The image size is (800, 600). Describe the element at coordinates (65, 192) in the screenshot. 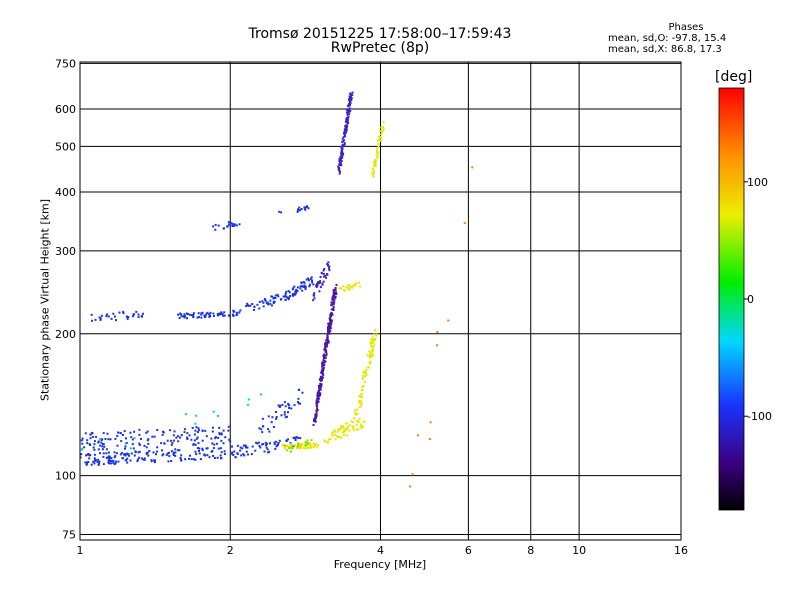

I see `y-tick-label: 400` at that location.